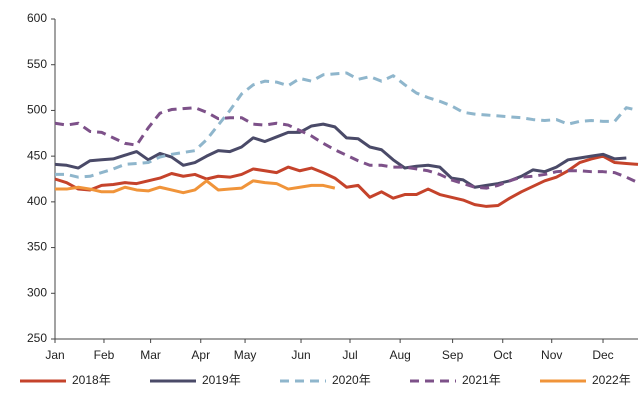 The height and width of the screenshot is (404, 639). I want to click on legend-label: 2022年, so click(611, 380).